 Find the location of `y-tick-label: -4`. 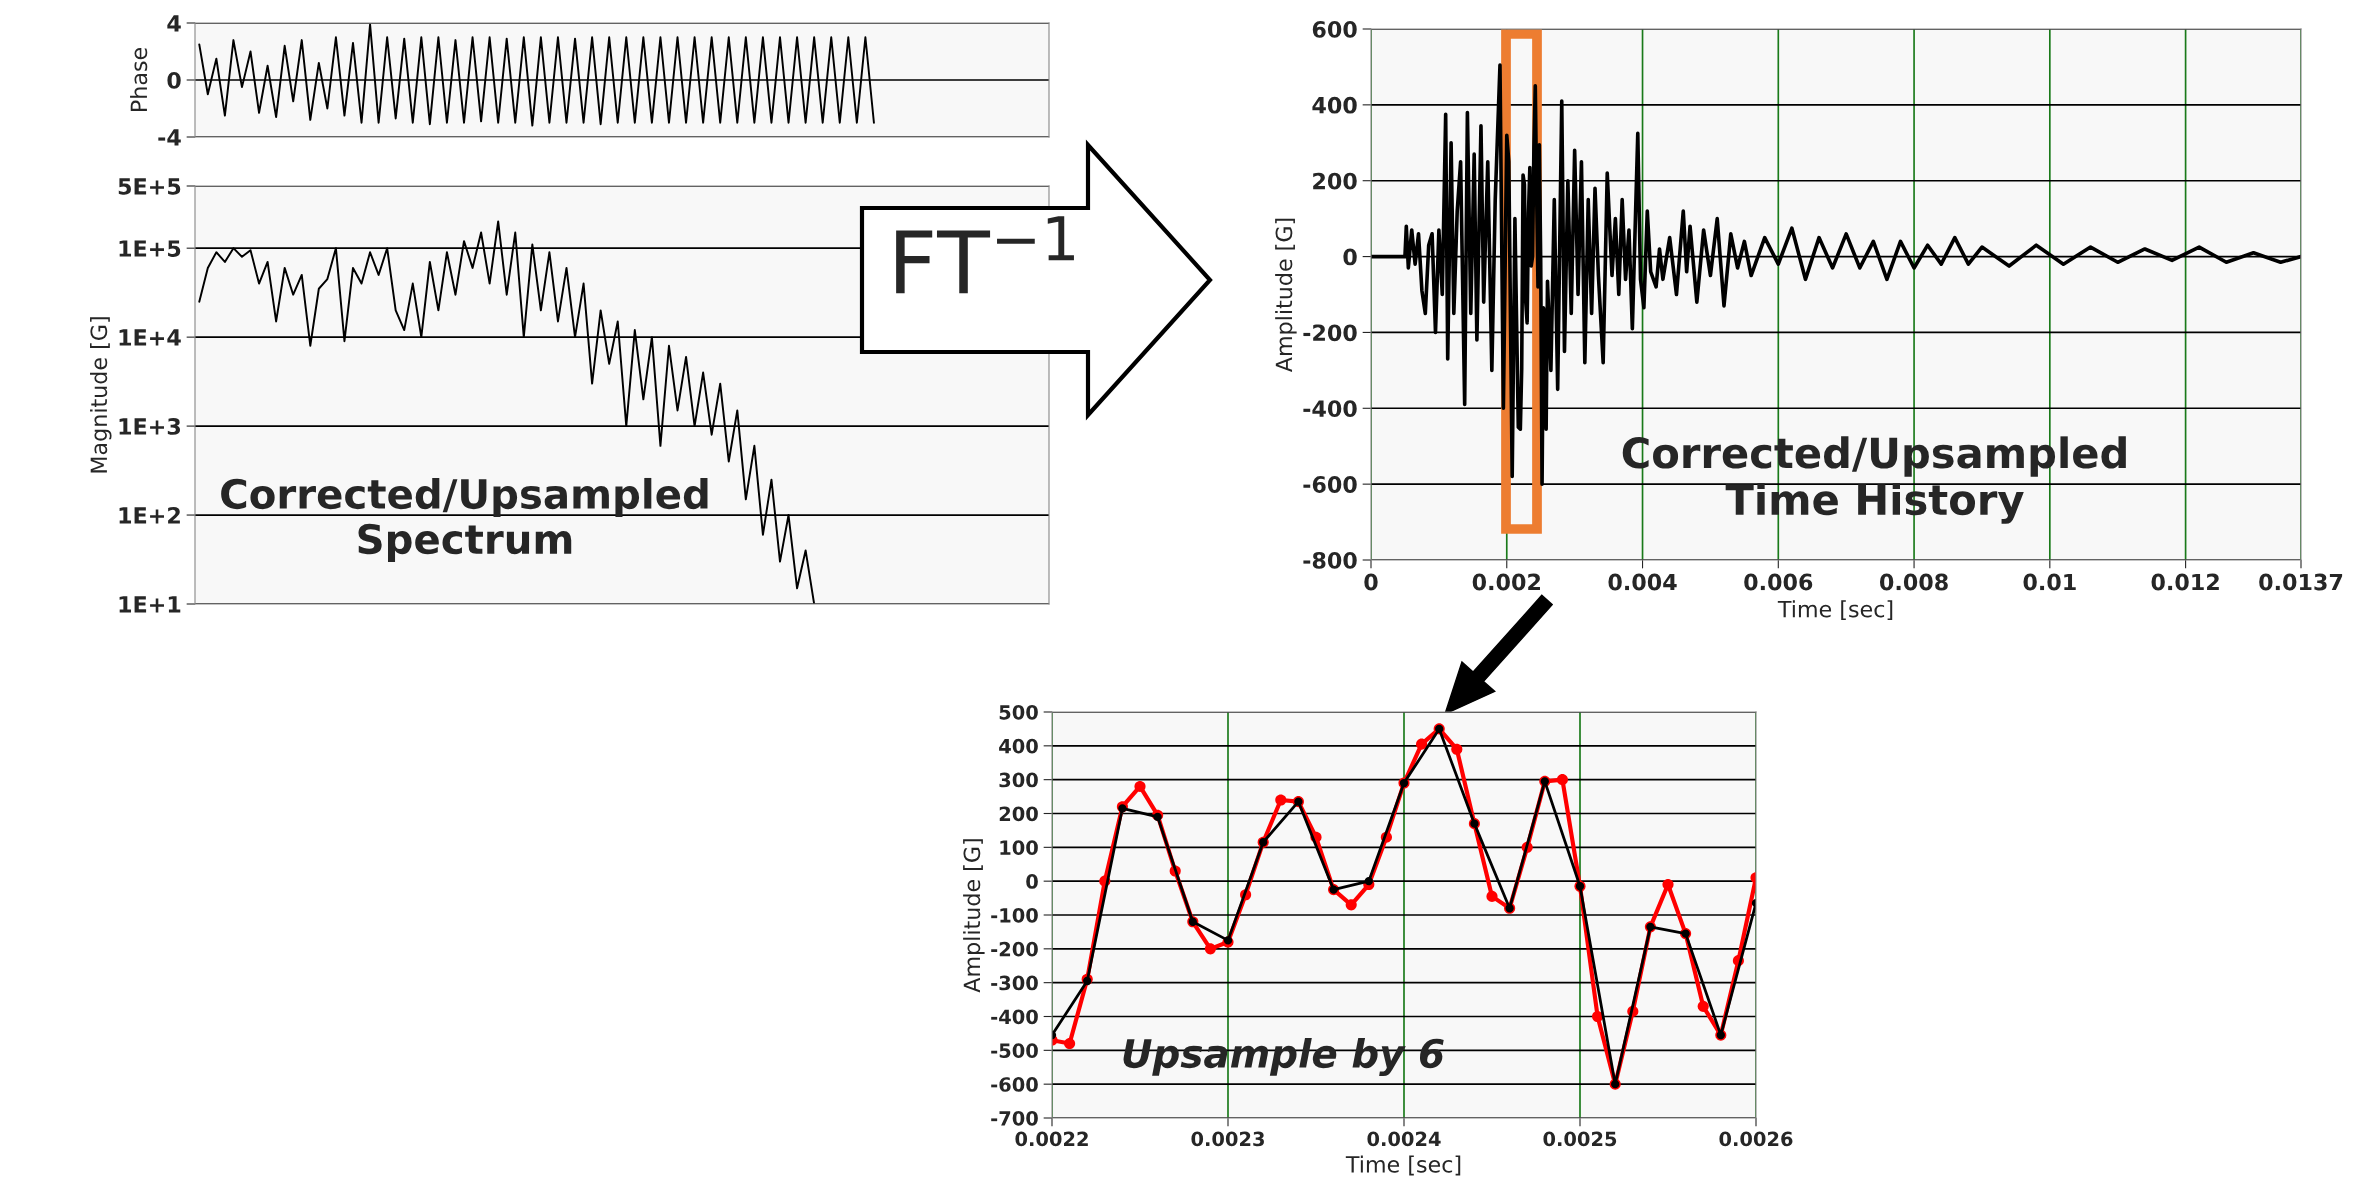

y-tick-label: -4 is located at coordinates (169, 137).